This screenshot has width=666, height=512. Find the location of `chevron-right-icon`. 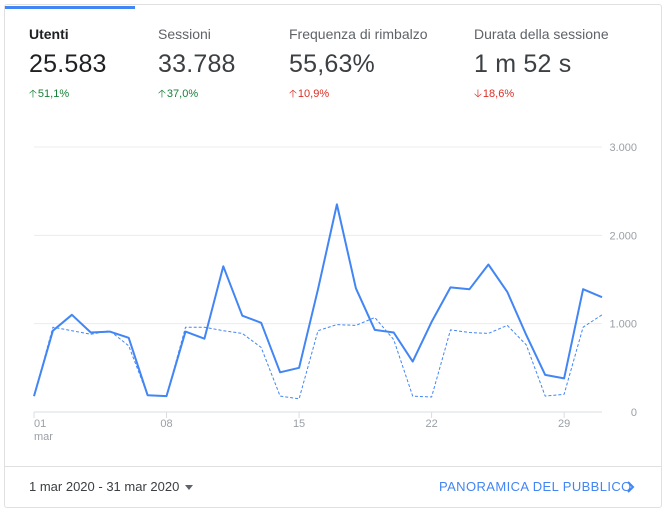

chevron-right-icon is located at coordinates (631, 487).